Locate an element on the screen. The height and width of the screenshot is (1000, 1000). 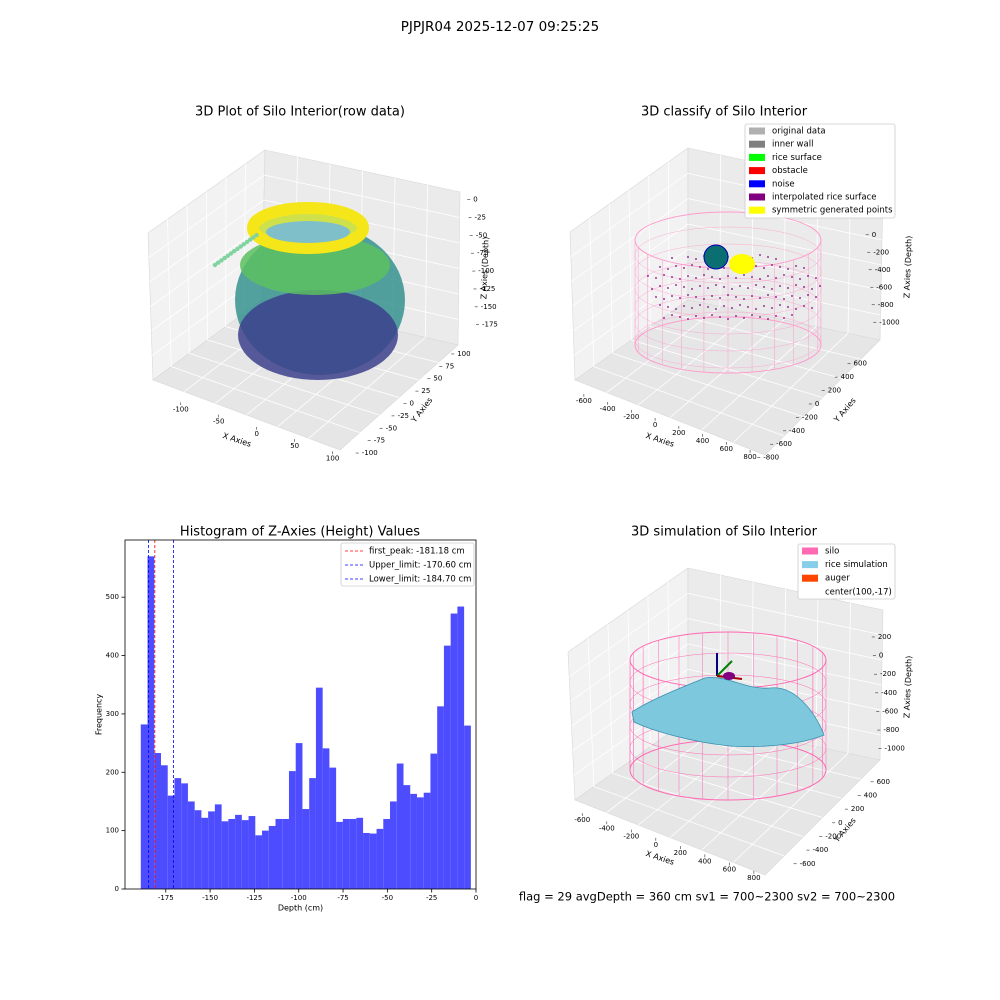
y-axis-label: Frequency is located at coordinates (99, 715).